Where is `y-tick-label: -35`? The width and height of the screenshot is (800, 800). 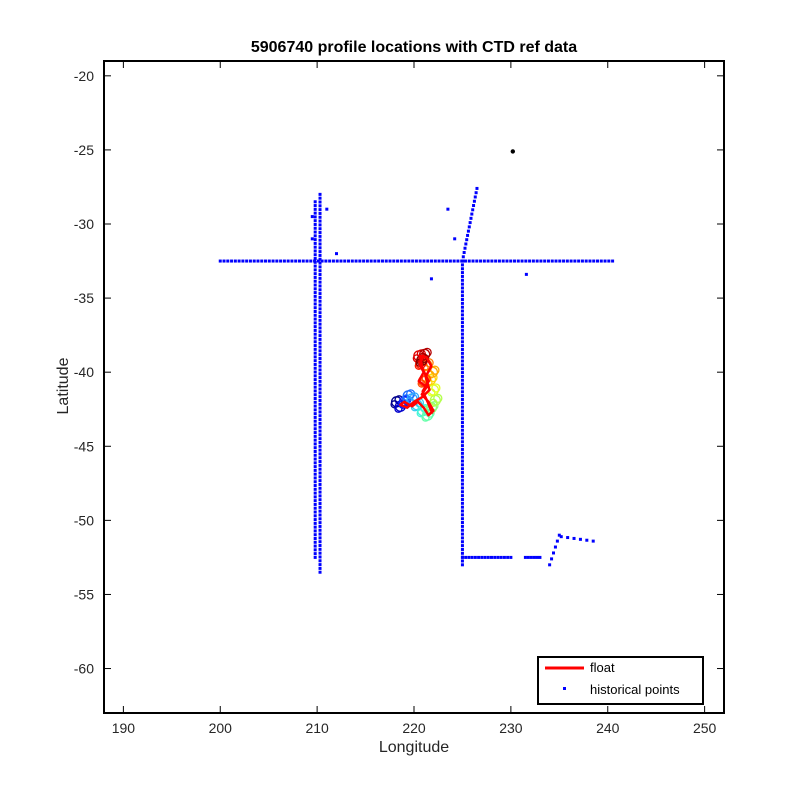 y-tick-label: -35 is located at coordinates (84, 298).